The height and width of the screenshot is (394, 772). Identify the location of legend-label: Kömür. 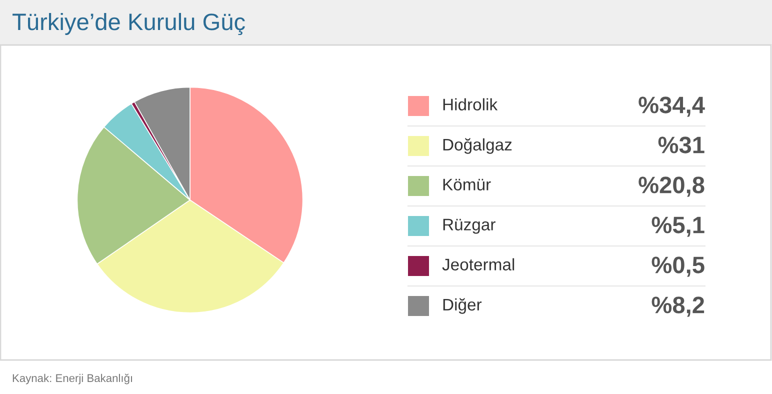
(467, 184).